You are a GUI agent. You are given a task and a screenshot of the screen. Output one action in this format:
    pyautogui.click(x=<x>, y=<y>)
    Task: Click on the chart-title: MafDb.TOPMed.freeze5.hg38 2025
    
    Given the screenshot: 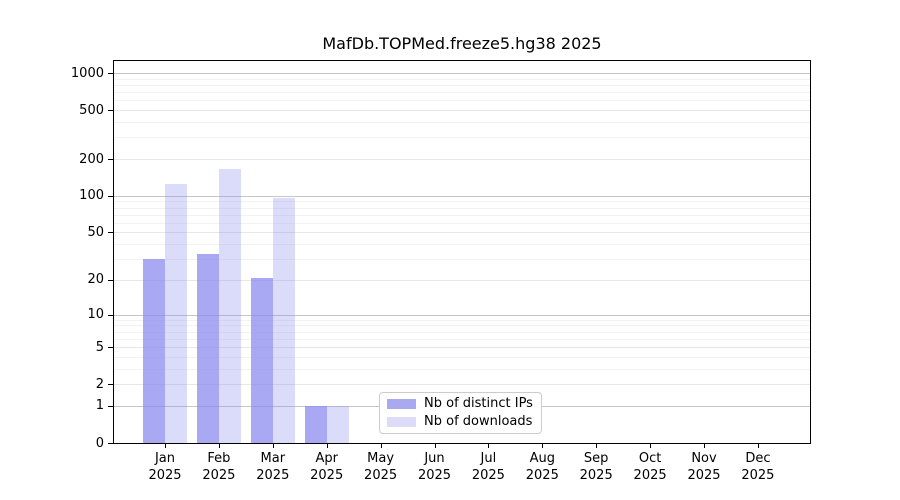 What is the action you would take?
    pyautogui.click(x=462, y=43)
    